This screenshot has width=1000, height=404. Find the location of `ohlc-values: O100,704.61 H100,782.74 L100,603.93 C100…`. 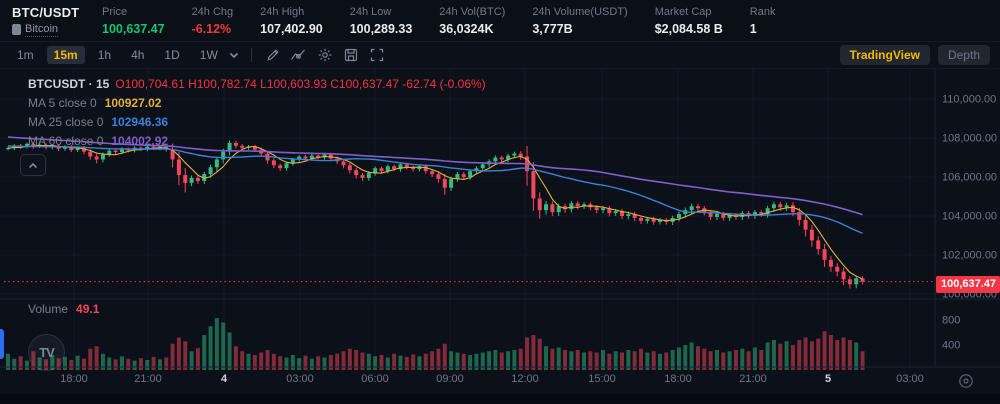

ohlc-values: O100,704.61 H100,782.74 L100,603.93 C100… is located at coordinates (300, 84).